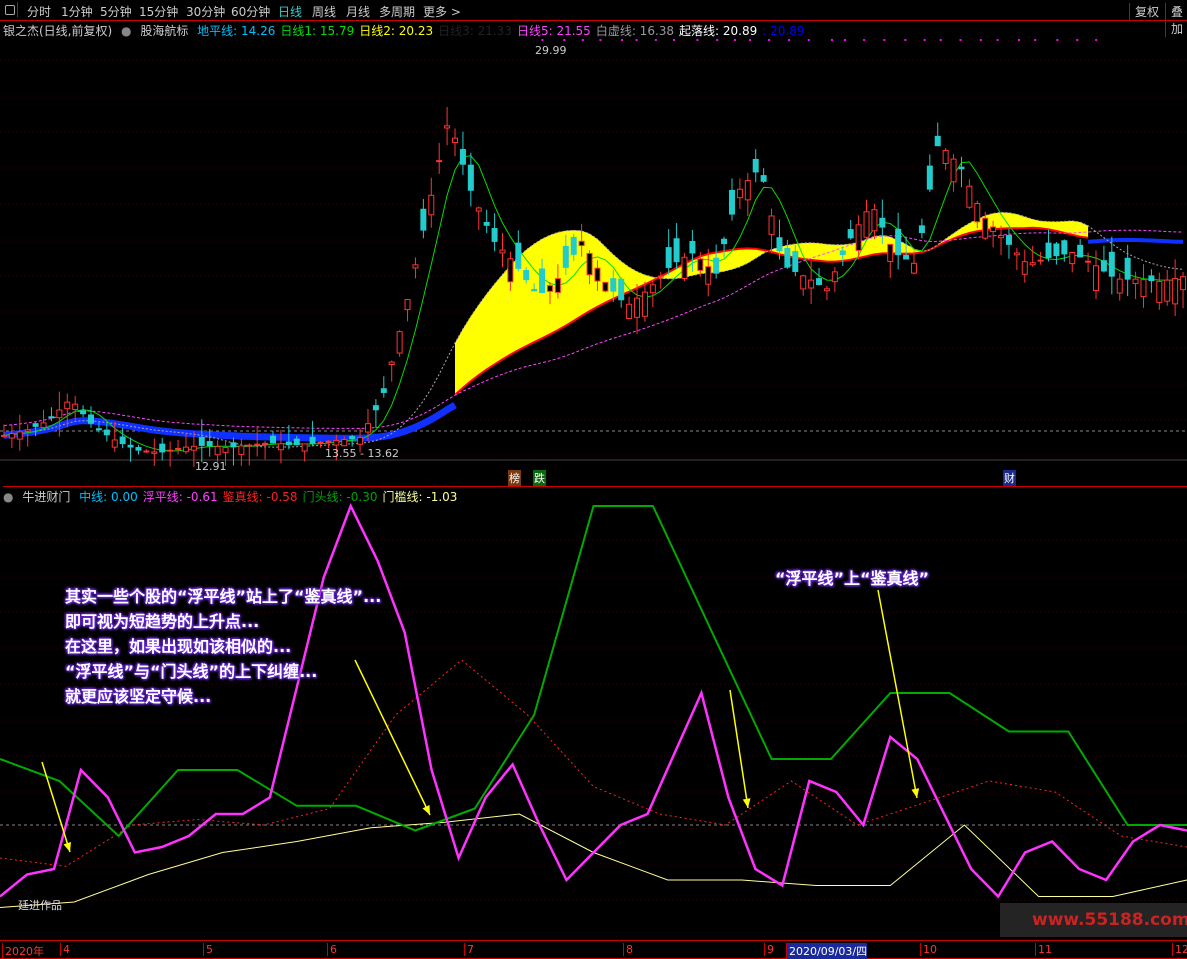 The height and width of the screenshot is (959, 1187). What do you see at coordinates (1144, 11) in the screenshot?
I see `toolbar-button: 复权` at bounding box center [1144, 11].